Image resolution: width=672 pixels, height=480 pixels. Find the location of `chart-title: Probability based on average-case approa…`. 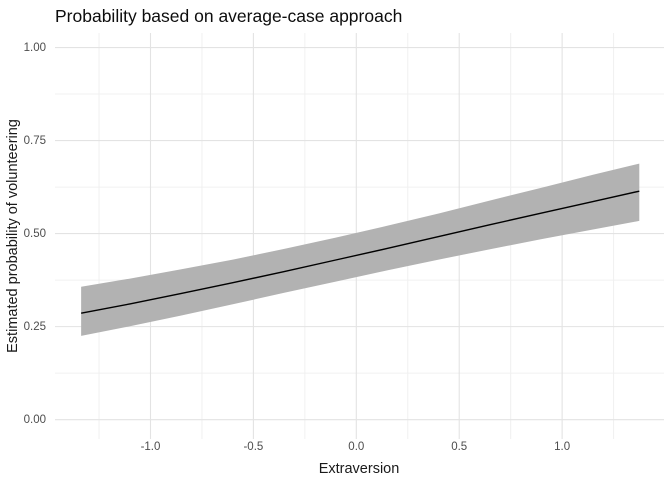

chart-title: Probability based on average-case approa… is located at coordinates (229, 16).